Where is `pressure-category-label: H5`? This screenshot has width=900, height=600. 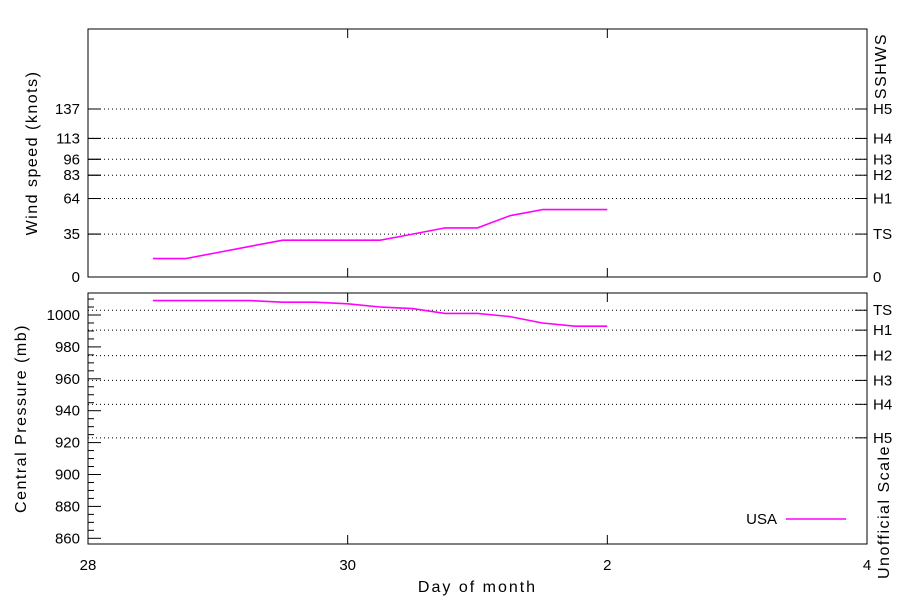
pressure-category-label: H5 is located at coordinates (882, 438).